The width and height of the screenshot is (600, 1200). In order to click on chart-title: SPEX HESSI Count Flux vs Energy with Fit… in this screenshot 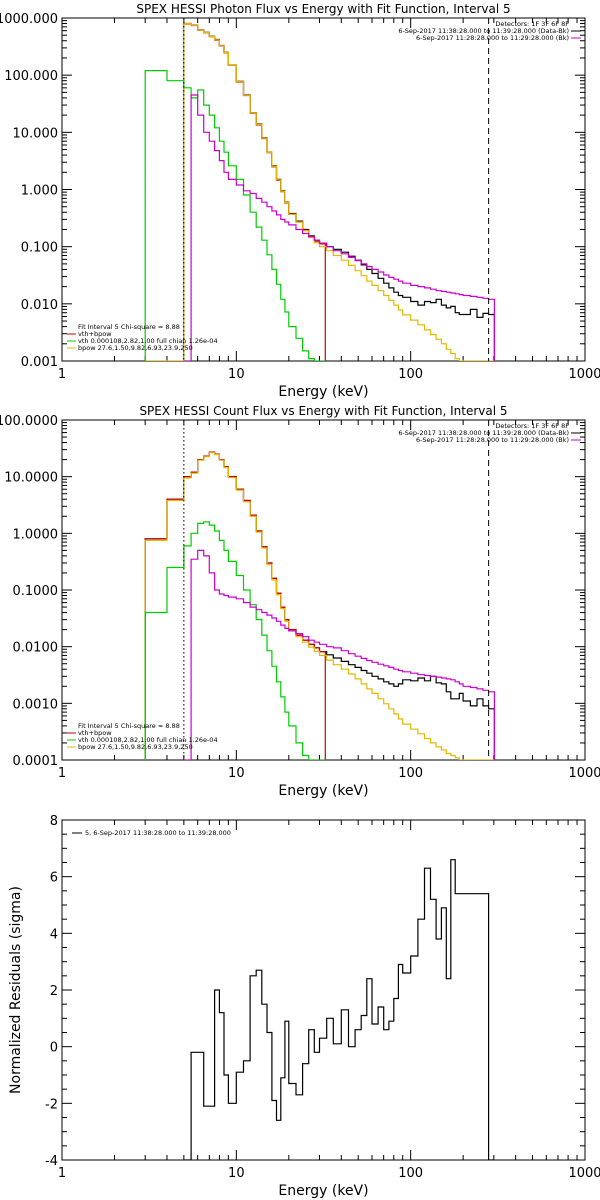, I will do `click(323, 411)`.